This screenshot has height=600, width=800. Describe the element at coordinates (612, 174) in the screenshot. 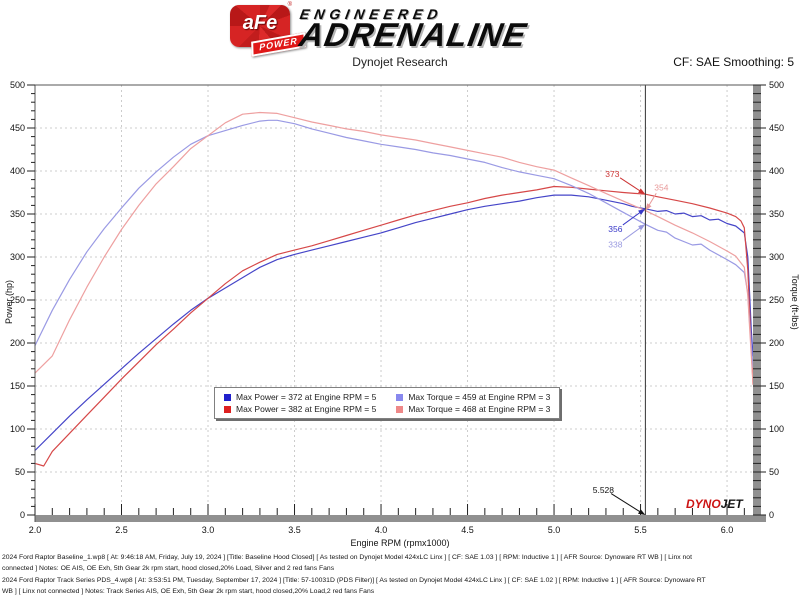

I see `svg-text: 373` at that location.